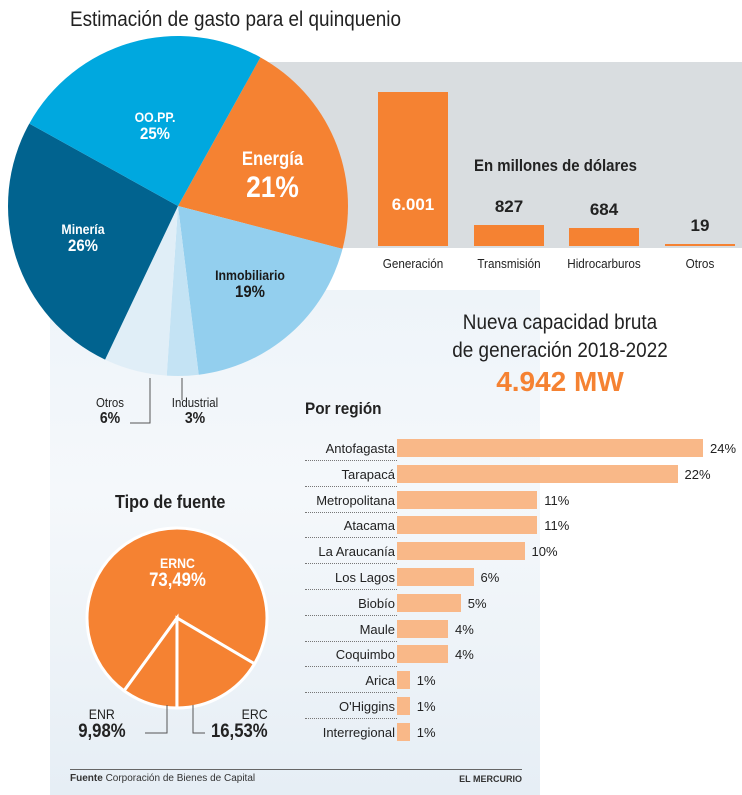 The height and width of the screenshot is (795, 742). I want to click on footer-brand: EL MERCURIO, so click(490, 779).